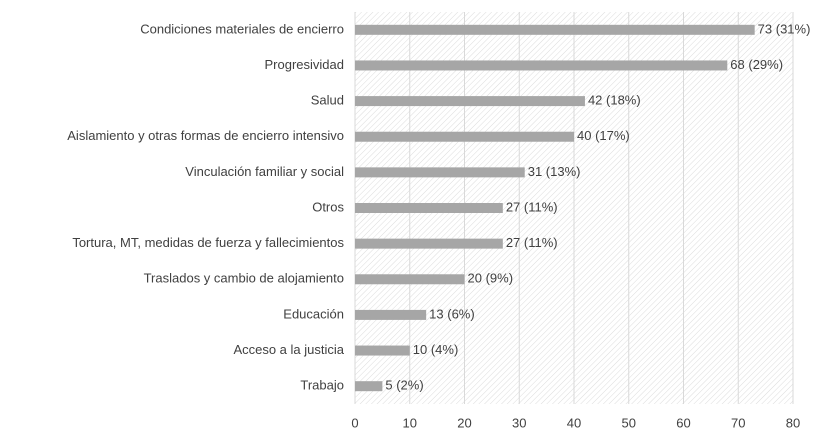  What do you see at coordinates (264, 171) in the screenshot?
I see `y-tick-label: Vinculación familiar y social` at bounding box center [264, 171].